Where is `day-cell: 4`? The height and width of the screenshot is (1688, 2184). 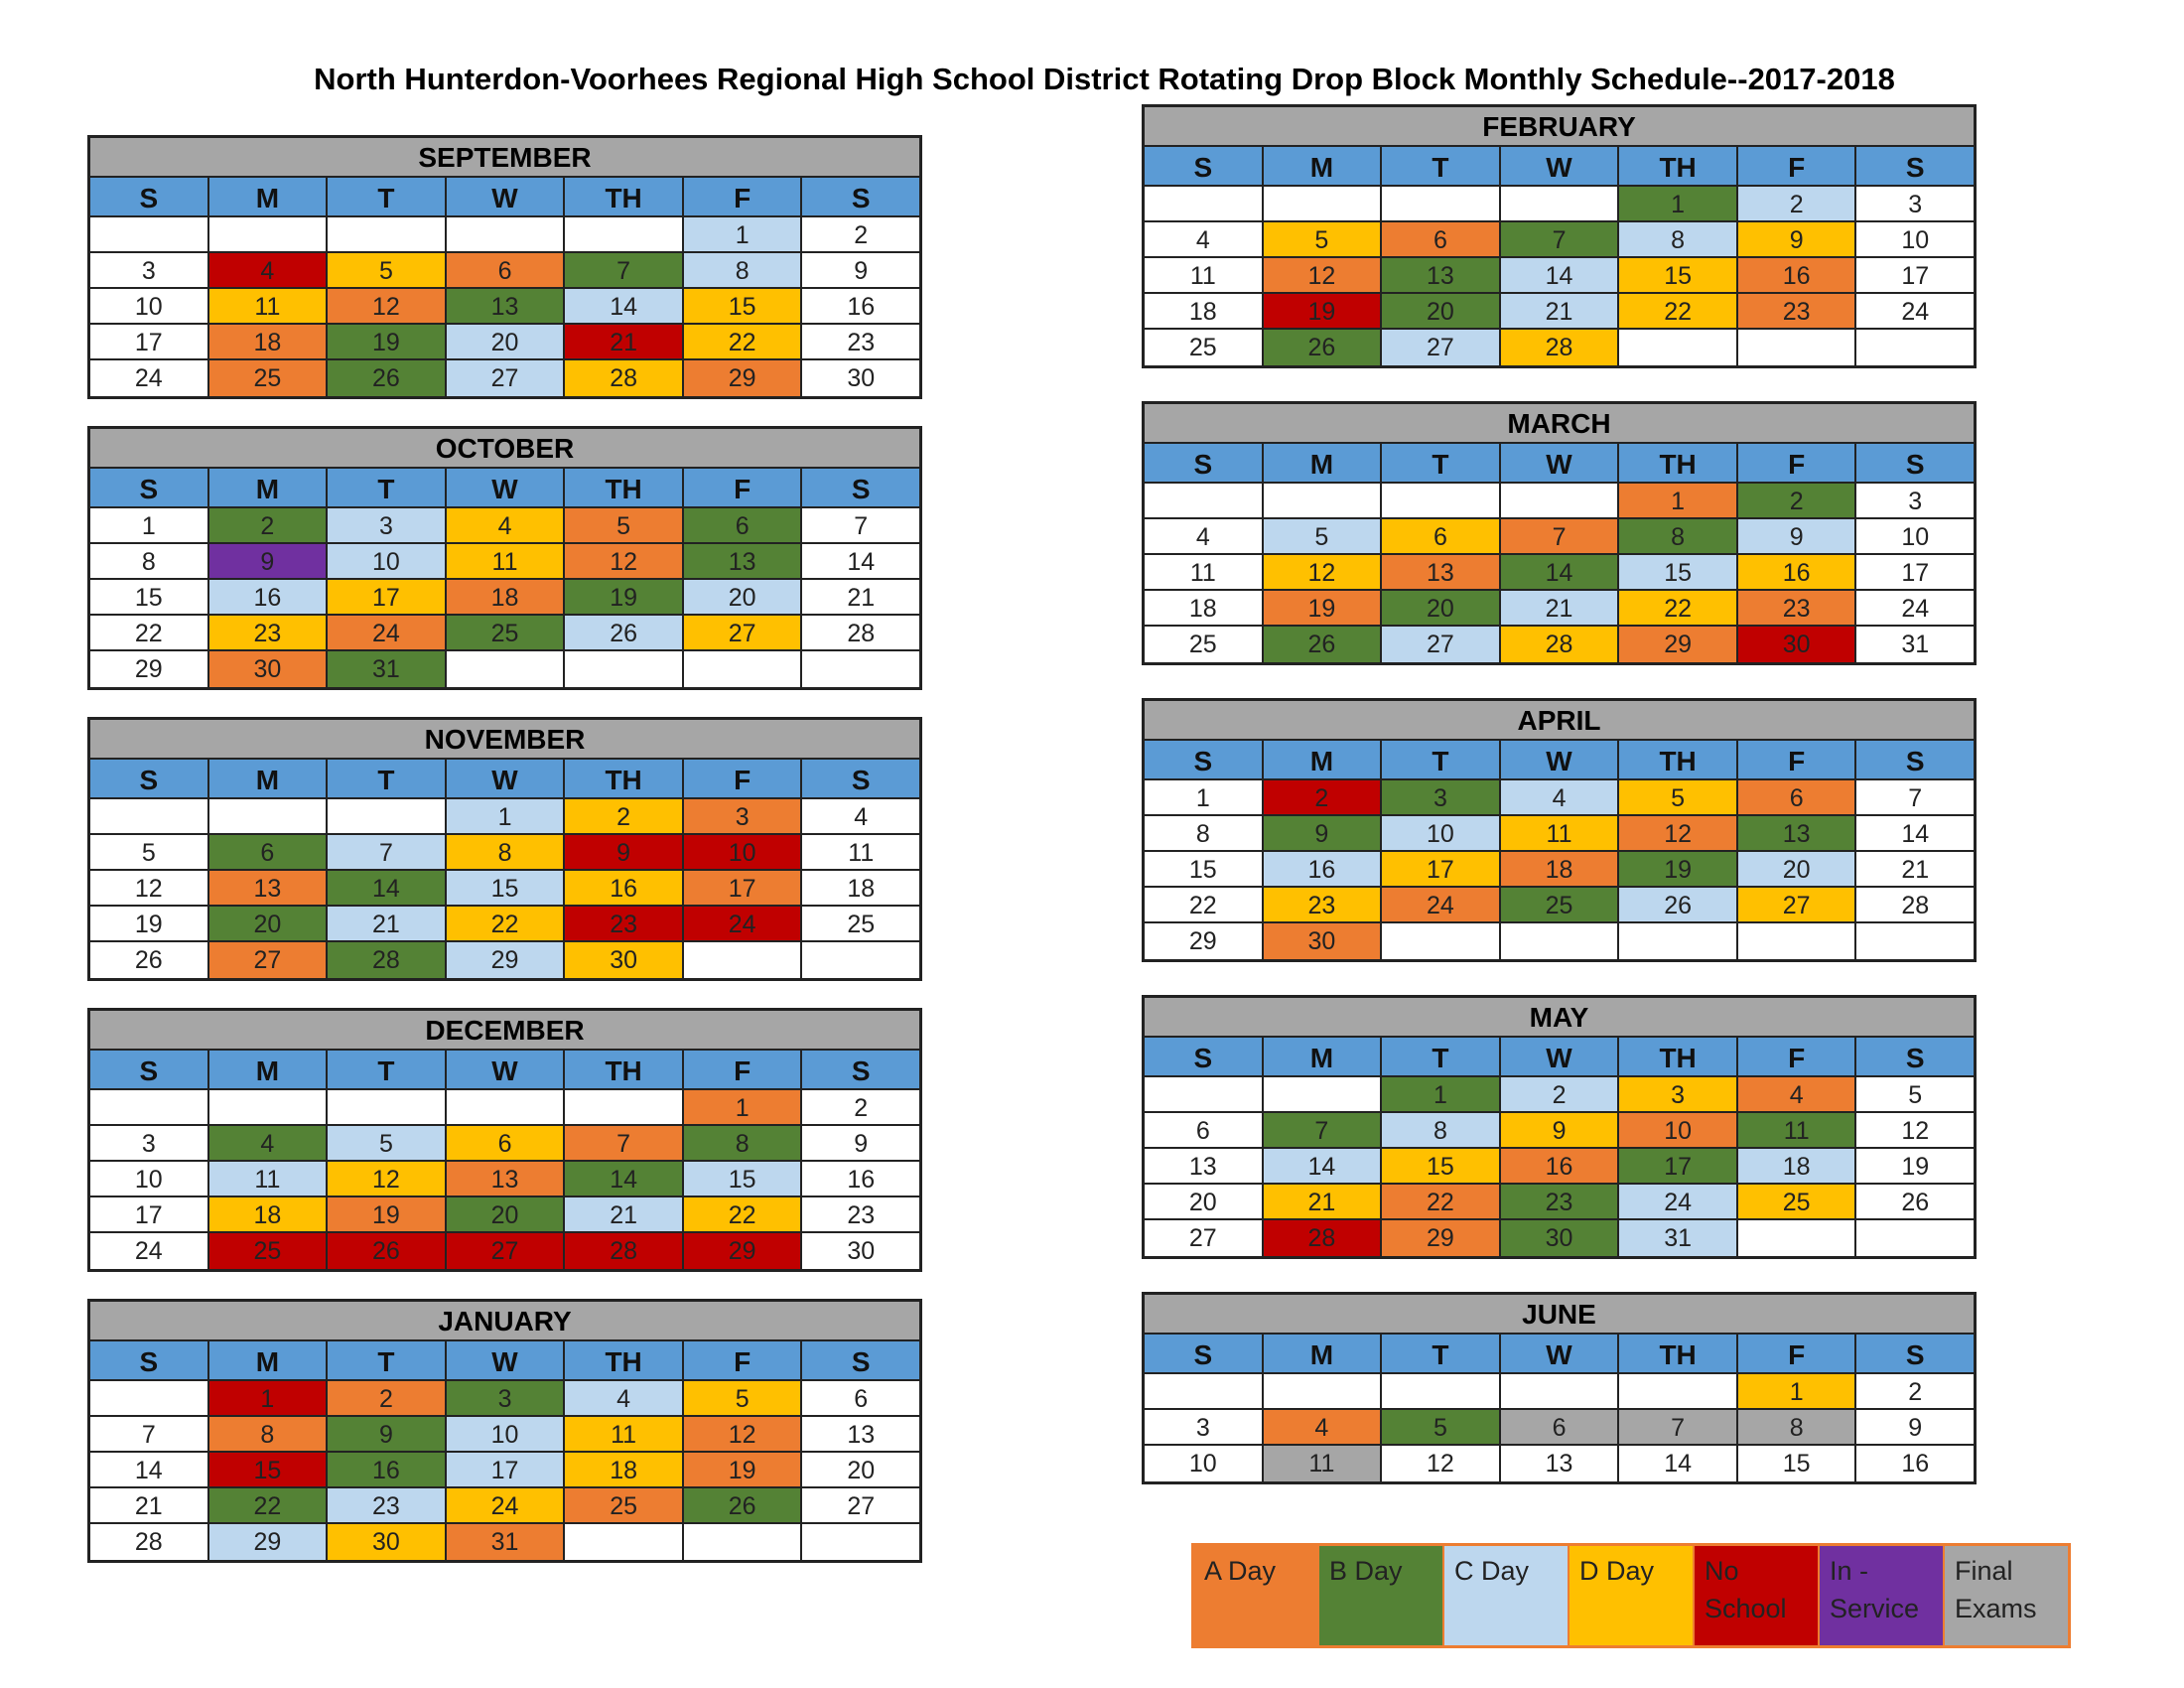
day-cell: 4 is located at coordinates (1204, 537).